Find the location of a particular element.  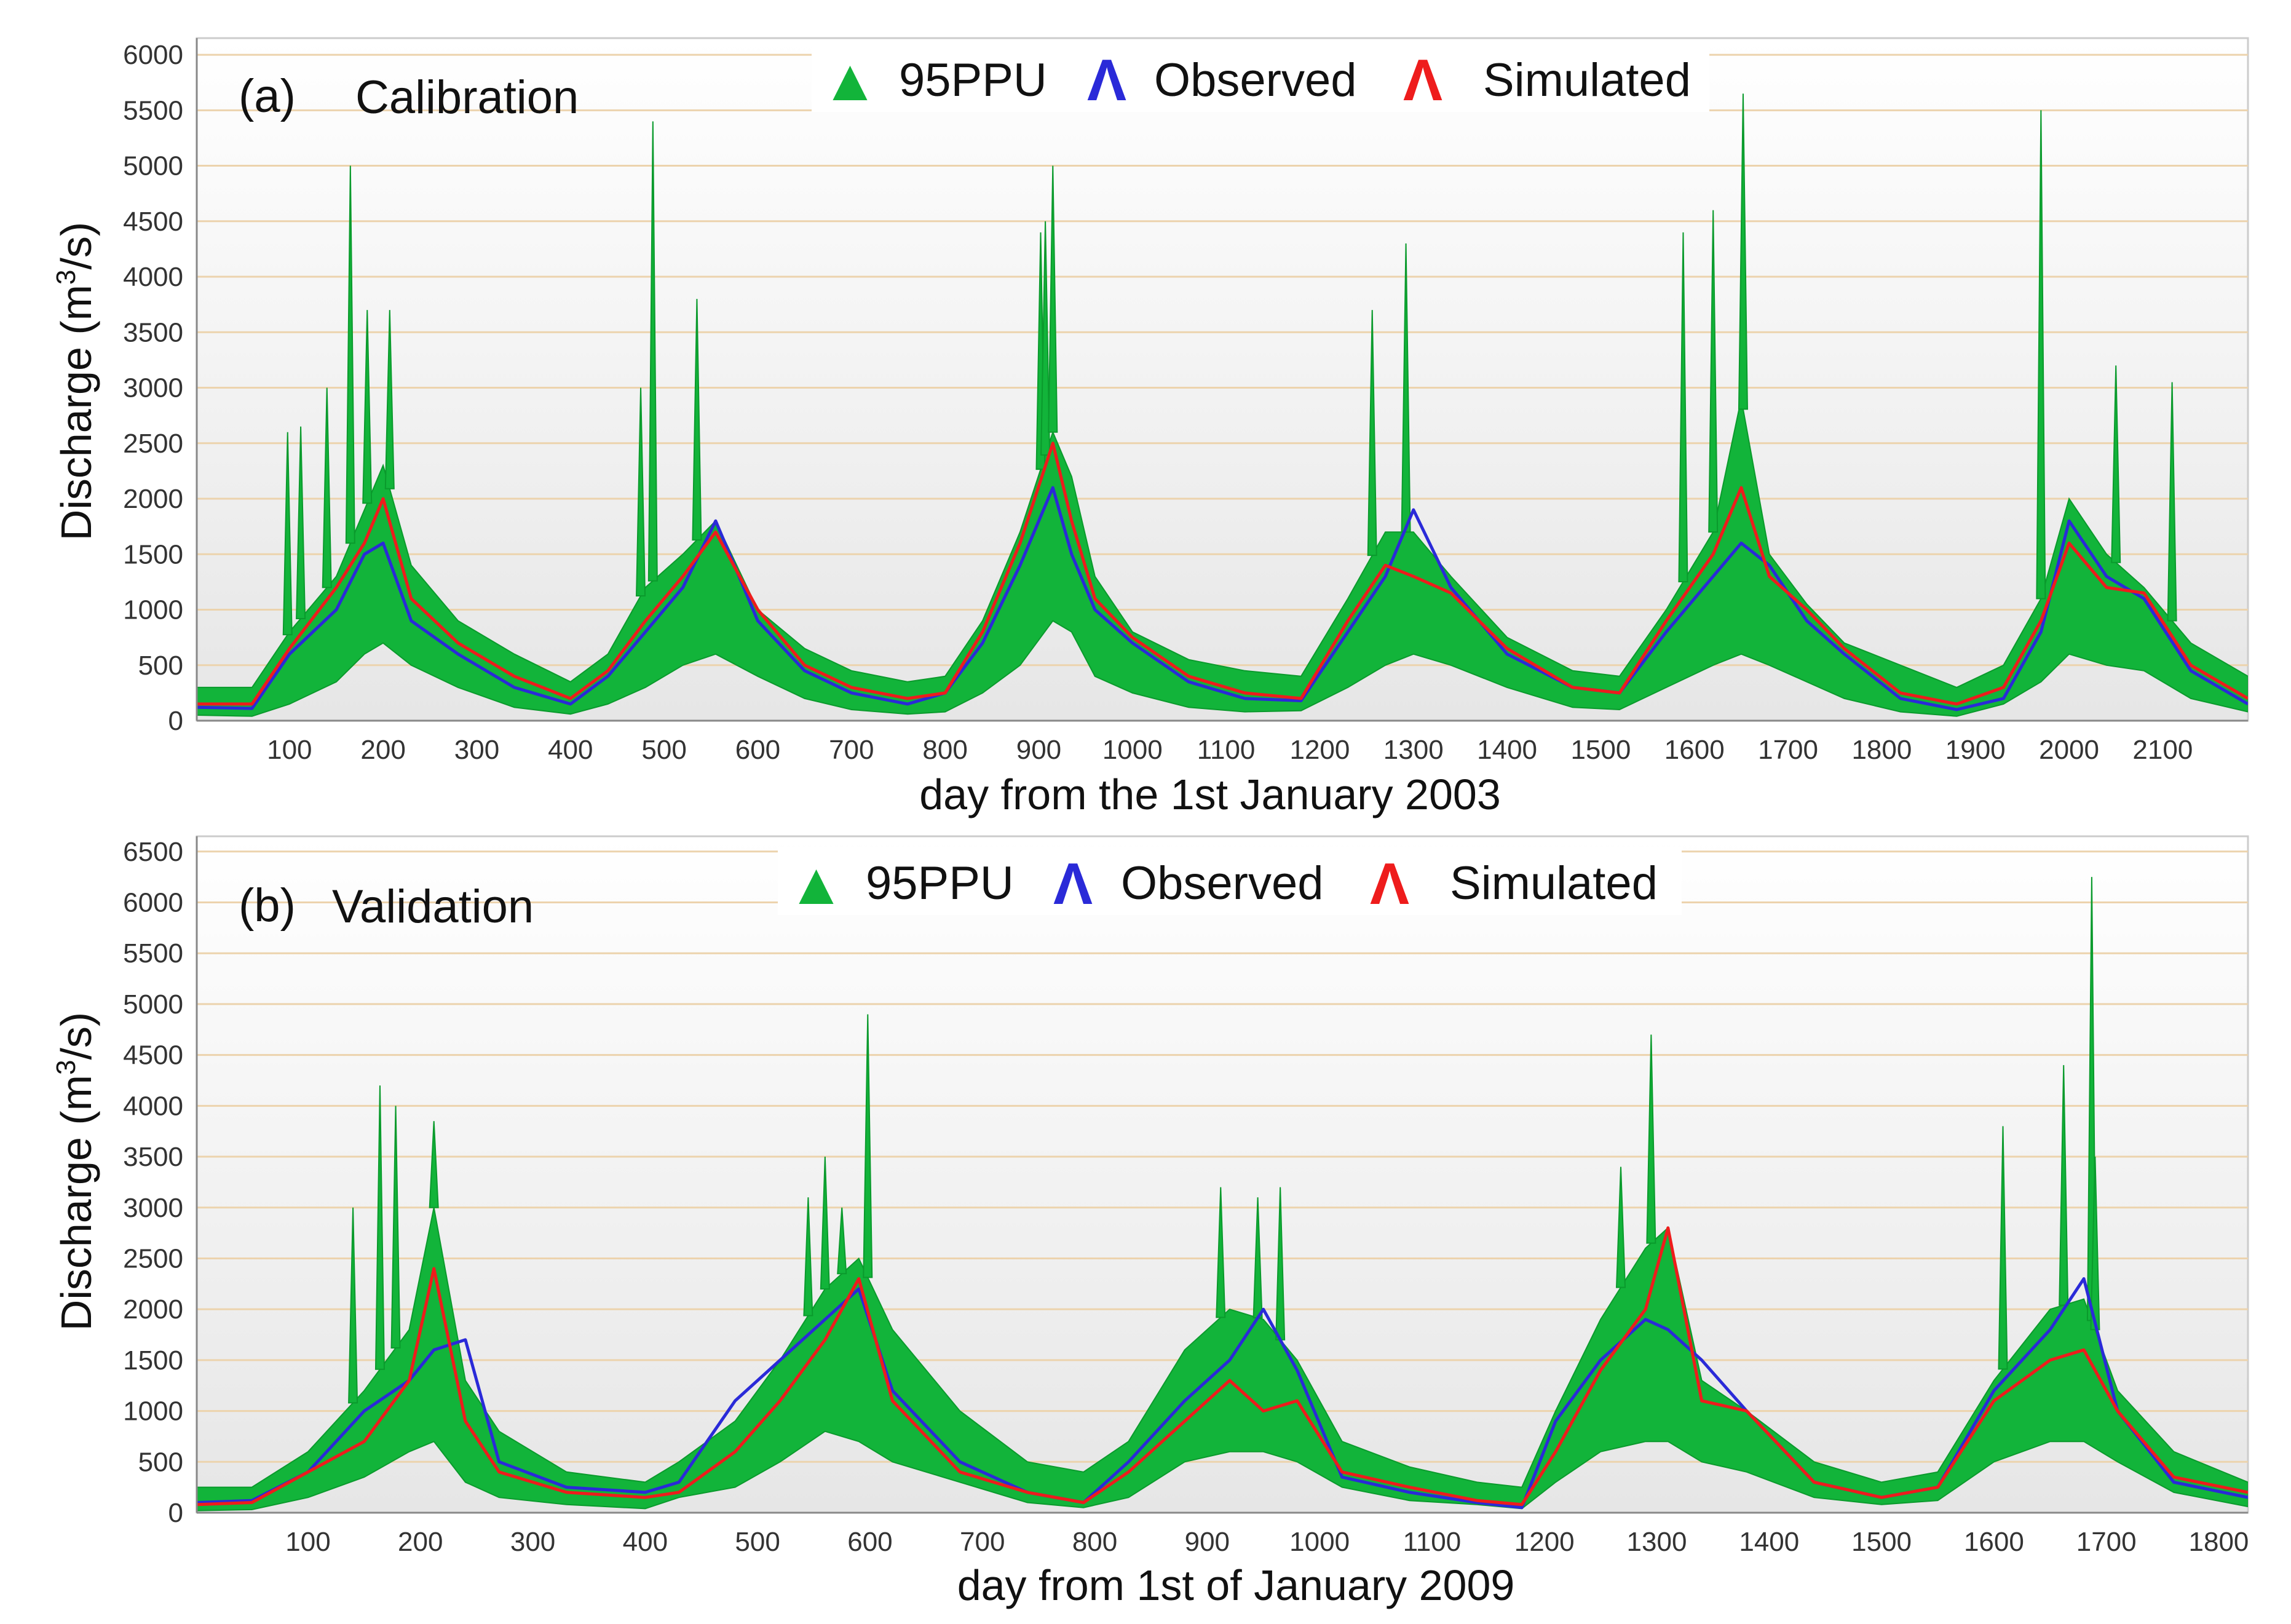

legend: ▲ 95PPU Λ Observed Λ Simulated is located at coordinates (1260, 78).